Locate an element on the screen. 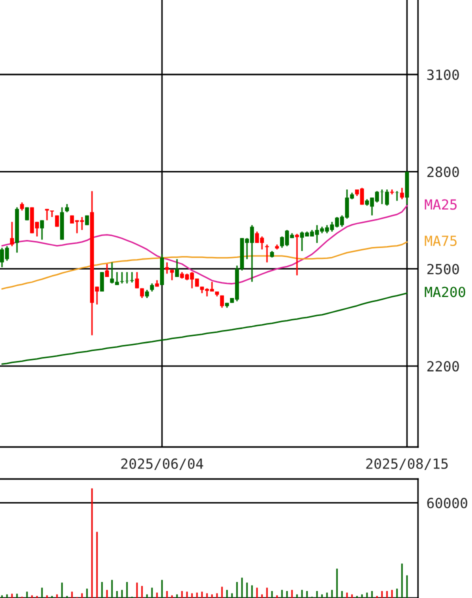 Image resolution: width=472 pixels, height=598 pixels. y-tick-label: 2500 is located at coordinates (443, 269).